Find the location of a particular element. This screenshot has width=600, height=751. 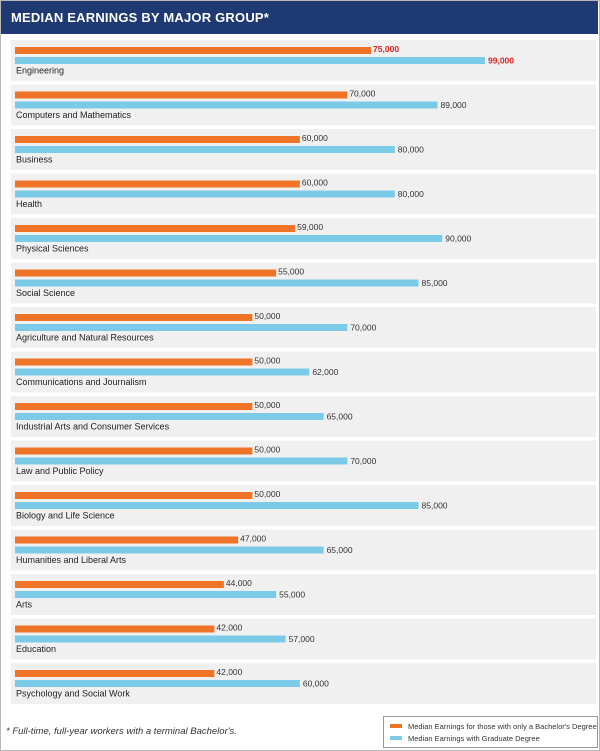

bar-bachelor-industrial-arts-and-consumer-services is located at coordinates (134, 406).